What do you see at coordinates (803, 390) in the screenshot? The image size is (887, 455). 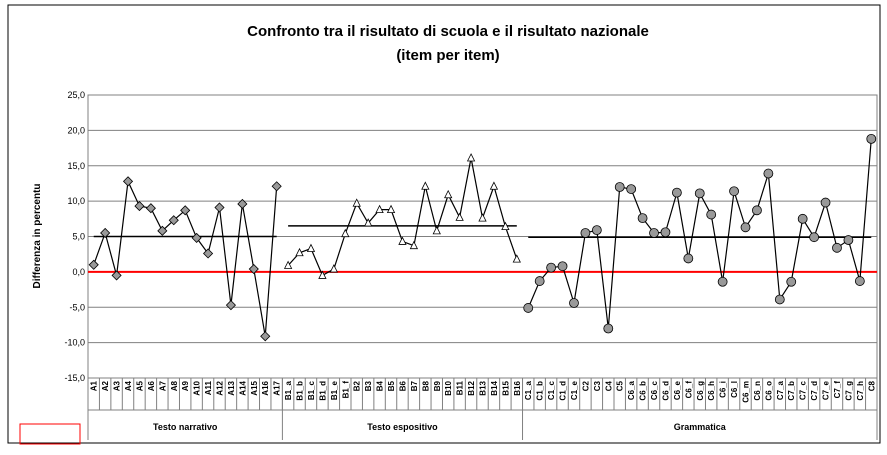 I see `x-tick-label: C7_c` at bounding box center [803, 390].